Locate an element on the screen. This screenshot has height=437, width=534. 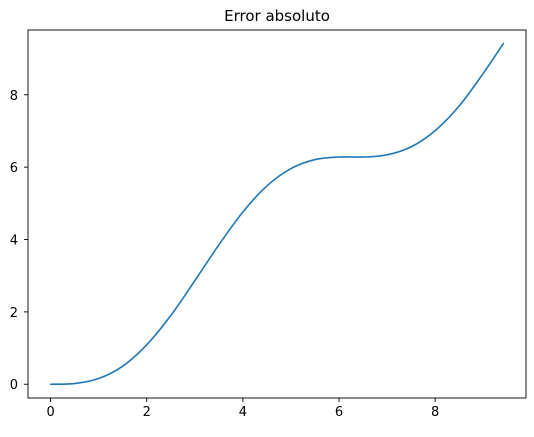
x-tick-label: 6 is located at coordinates (339, 412).